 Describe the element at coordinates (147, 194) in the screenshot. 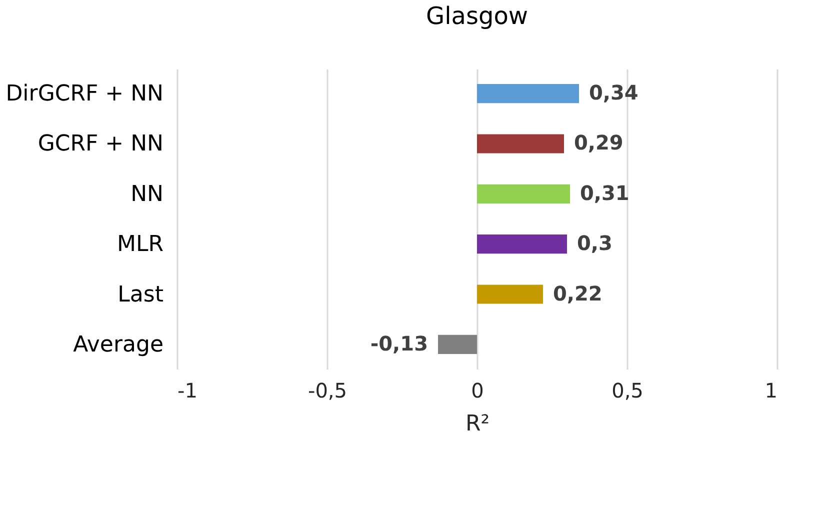

I see `y-tick-label: NN` at that location.